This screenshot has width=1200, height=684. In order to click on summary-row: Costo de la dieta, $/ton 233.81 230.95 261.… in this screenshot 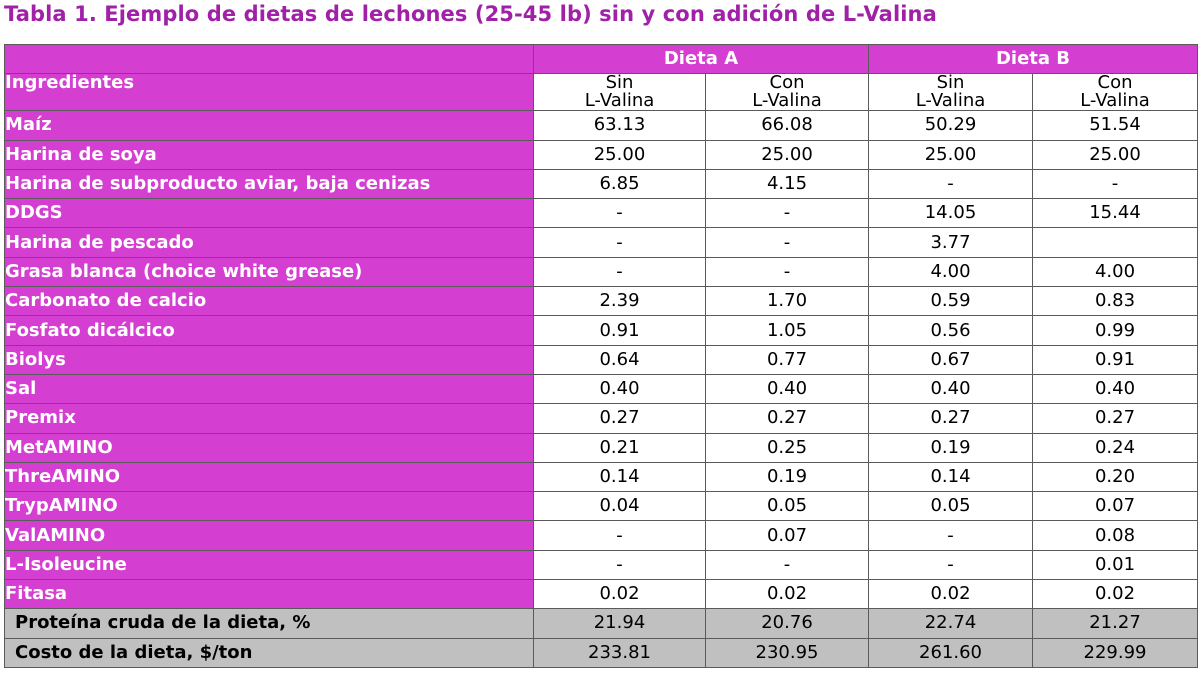, I will do `click(601, 652)`.